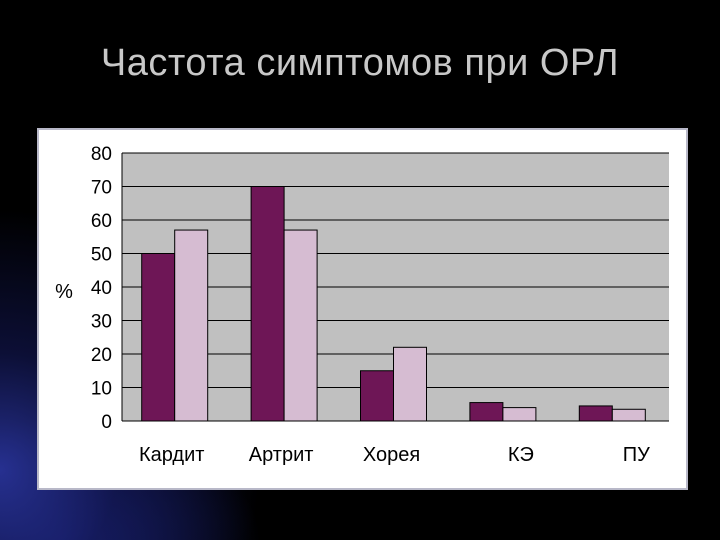  I want to click on y-tick-label: 10, so click(101, 389).